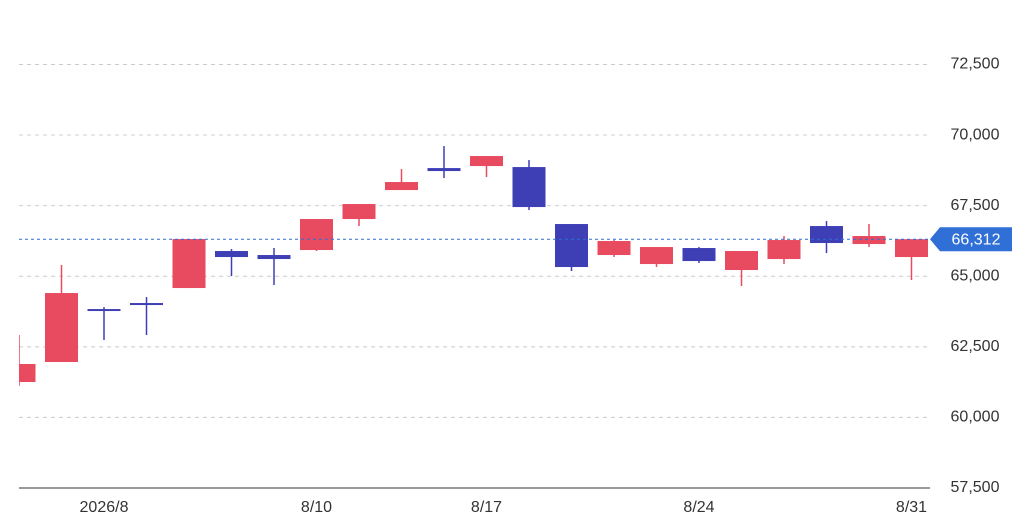  Describe the element at coordinates (976, 239) in the screenshot. I see `price-tag-label: 66,312` at that location.